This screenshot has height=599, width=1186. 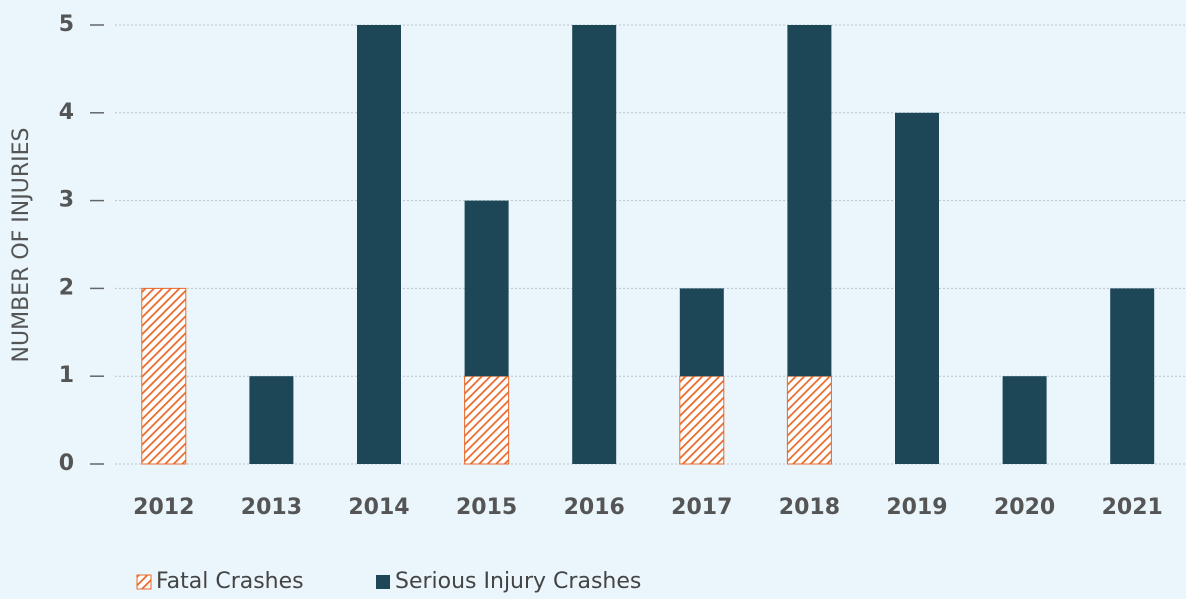 What do you see at coordinates (66, 24) in the screenshot?
I see `y-tick-label: 5` at bounding box center [66, 24].